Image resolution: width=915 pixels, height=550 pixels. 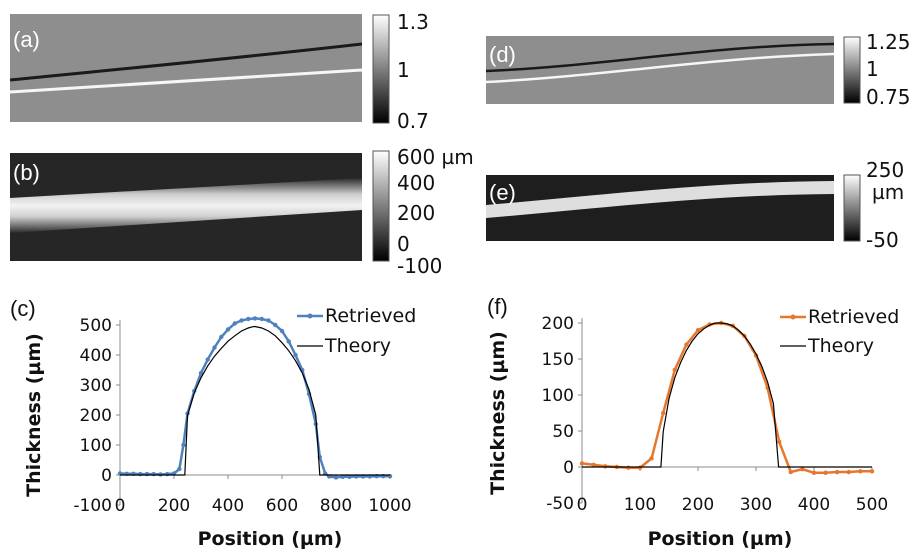 I want to click on panel-letter-d: (d), so click(x=502, y=54).